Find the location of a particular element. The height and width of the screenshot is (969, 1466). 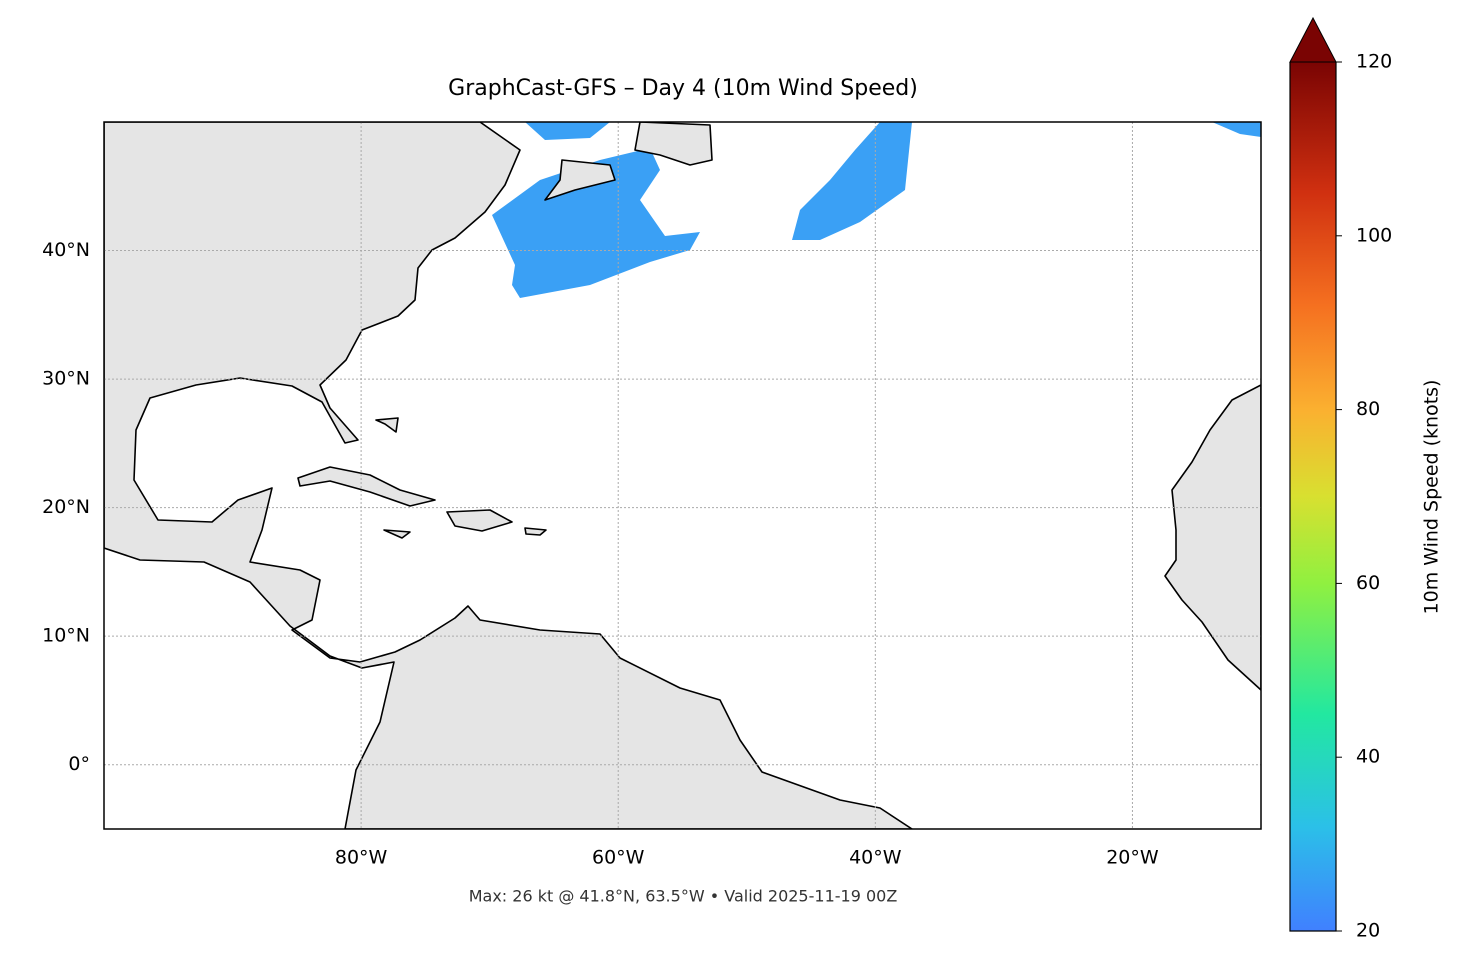

colorbar-tick-label: 80 is located at coordinates (1368, 409).